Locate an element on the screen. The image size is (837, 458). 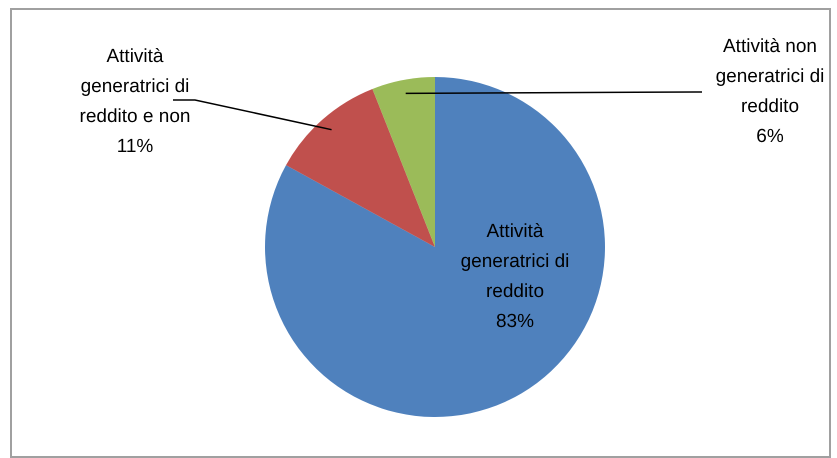
slice-label: Attività non generatrici di reddito is located at coordinates (770, 76).